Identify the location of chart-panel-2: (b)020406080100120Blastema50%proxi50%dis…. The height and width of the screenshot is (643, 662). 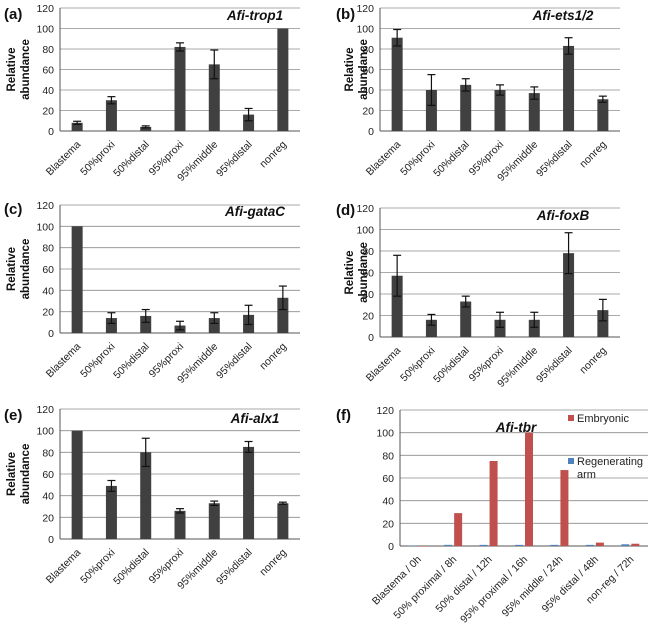
(478, 93).